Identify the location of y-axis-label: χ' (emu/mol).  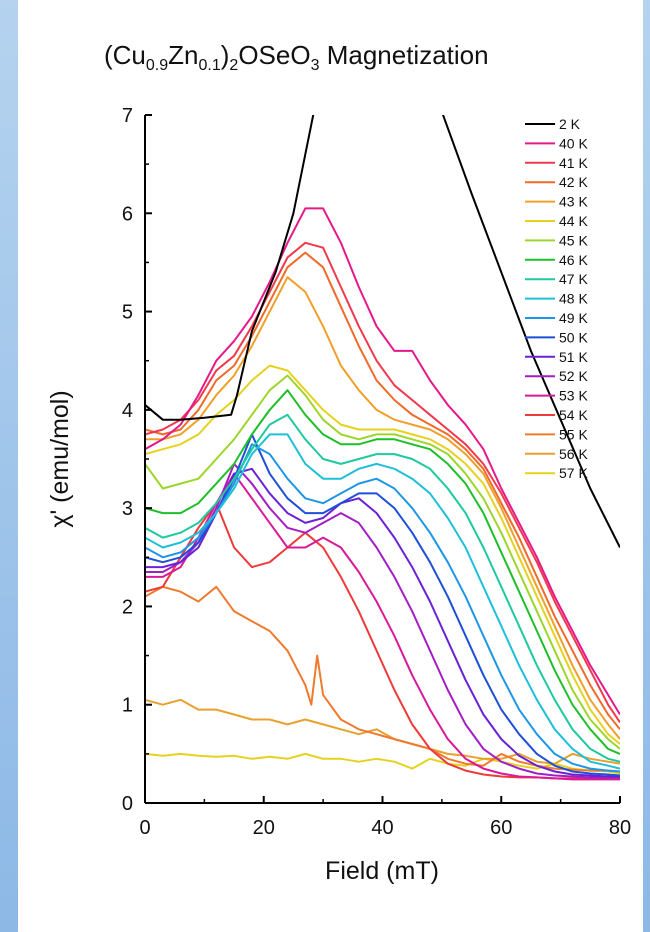
(60, 458).